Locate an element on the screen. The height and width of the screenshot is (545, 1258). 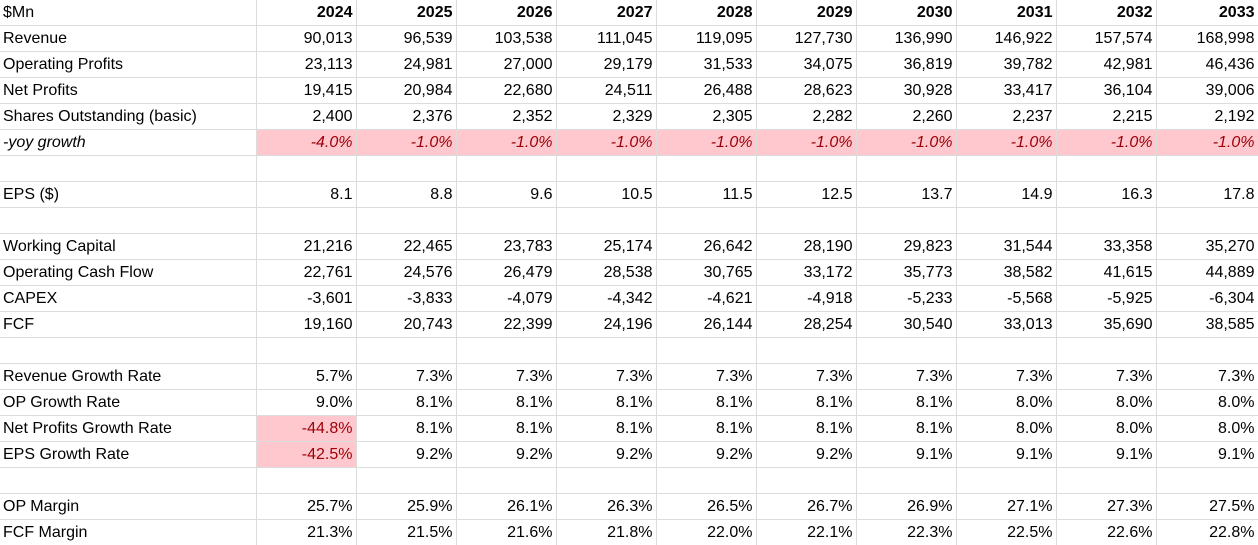
value-cell: 21.3% is located at coordinates (306, 532).